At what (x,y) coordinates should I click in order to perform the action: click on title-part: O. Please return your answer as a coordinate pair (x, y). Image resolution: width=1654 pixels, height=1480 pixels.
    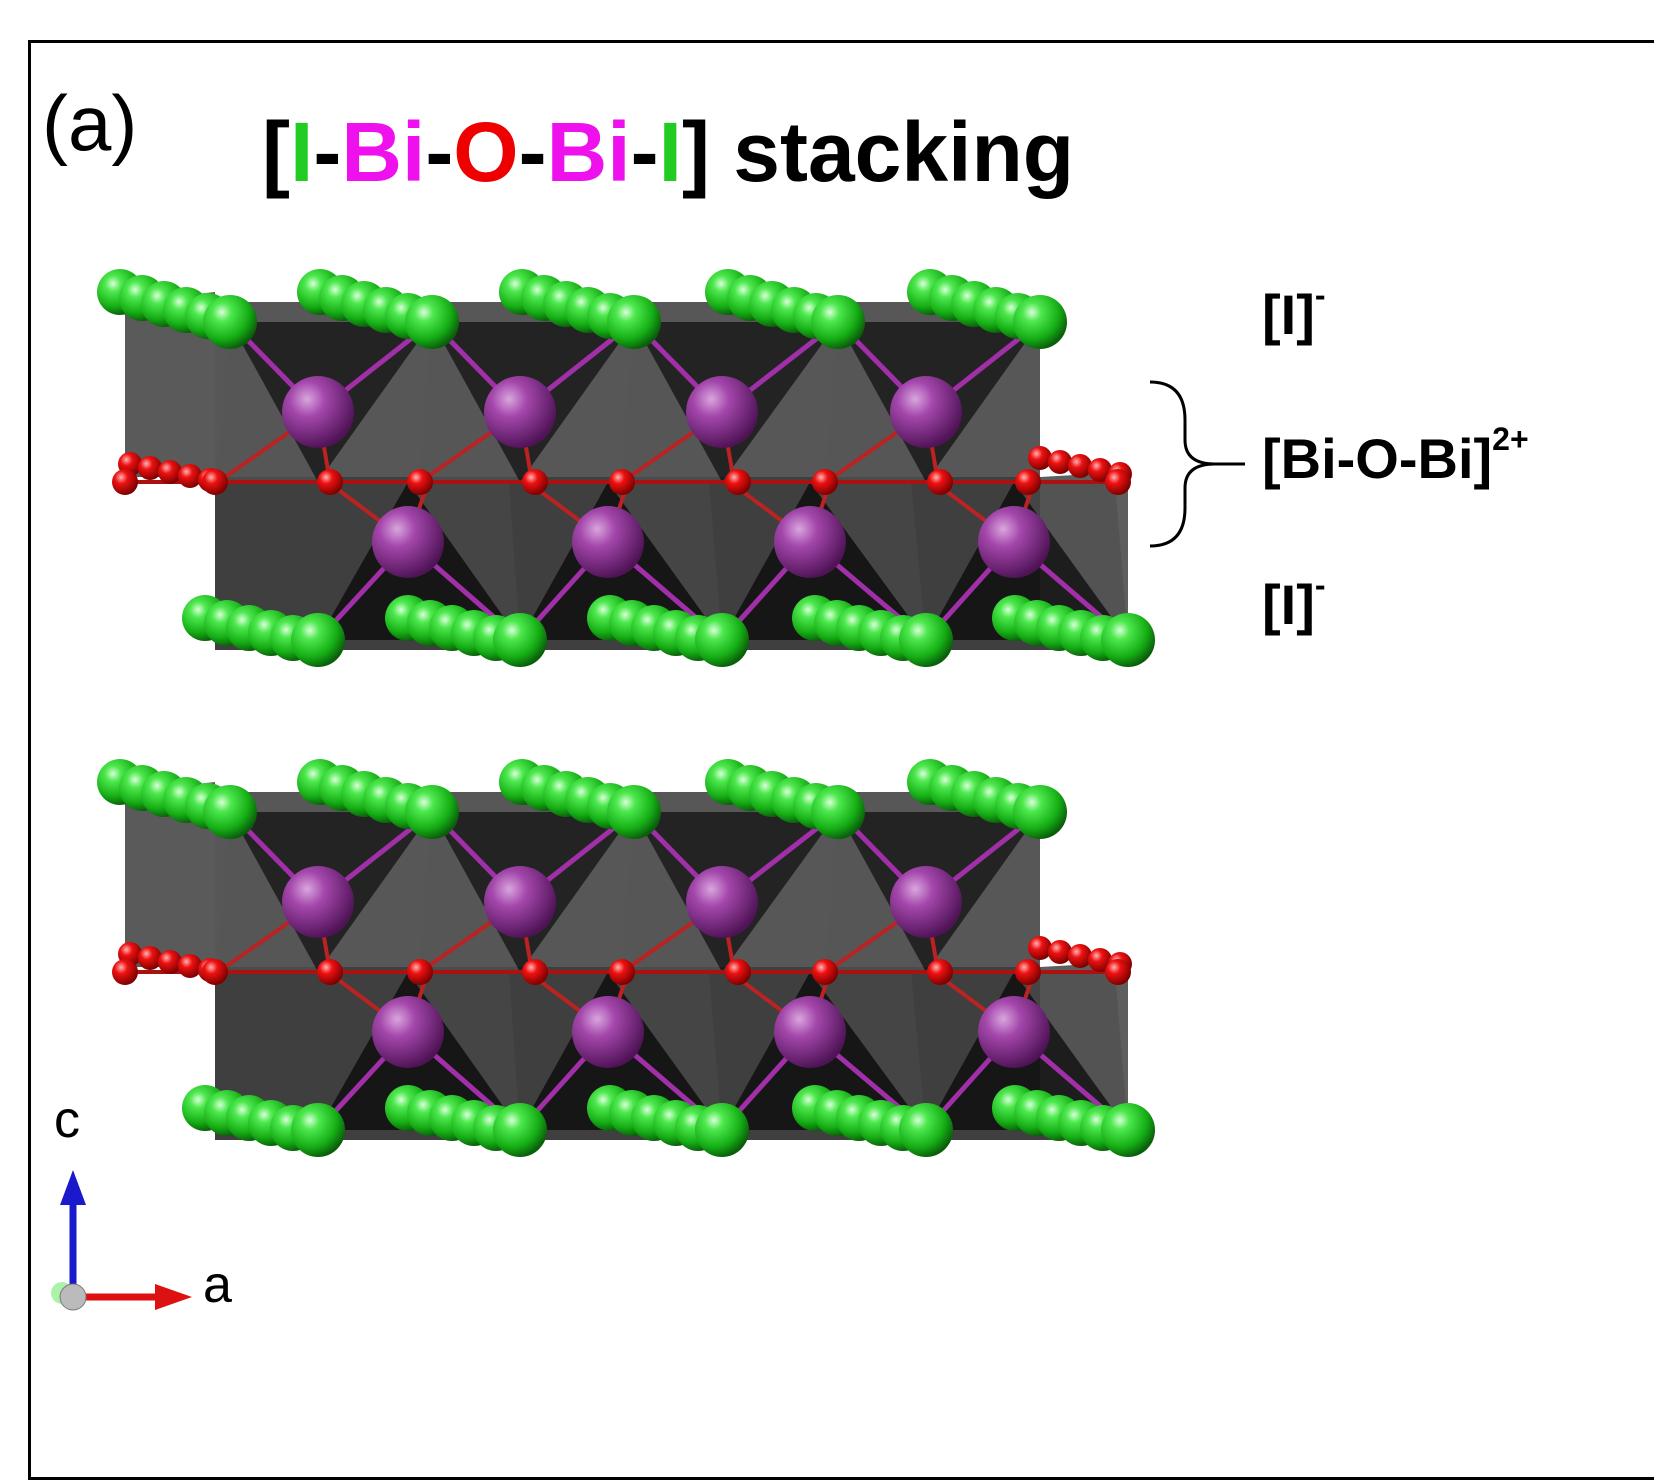
    Looking at the image, I should click on (486, 152).